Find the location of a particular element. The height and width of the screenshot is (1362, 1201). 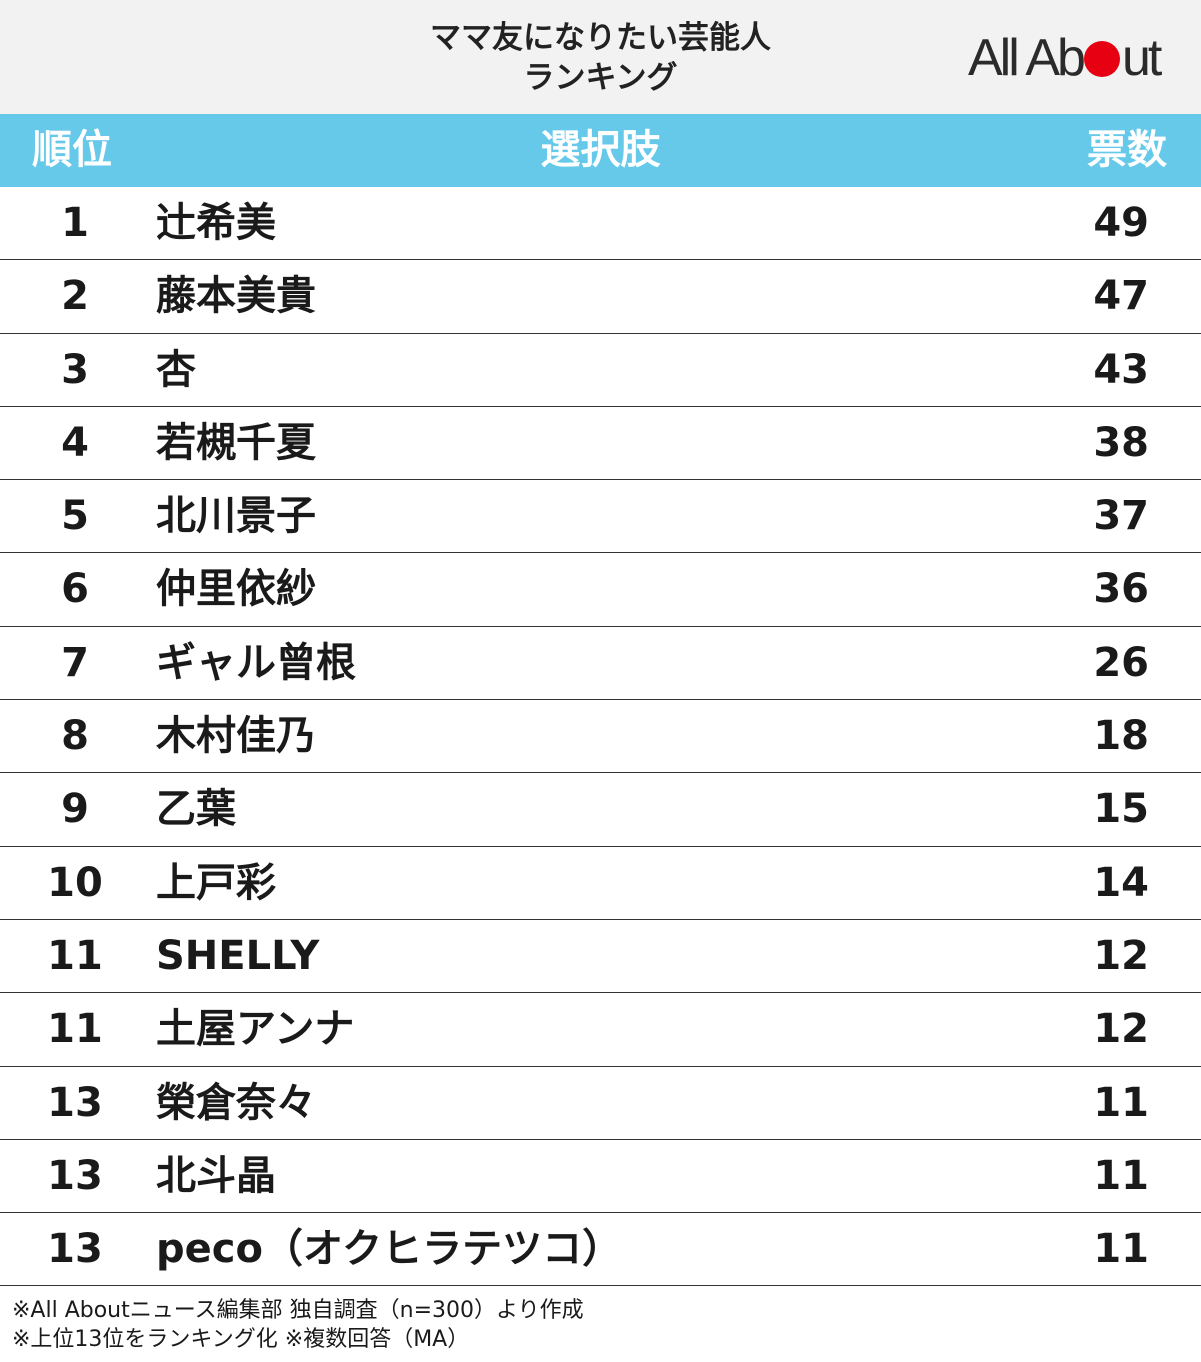

logo-text-left: All Ab is located at coordinates (1027, 58).